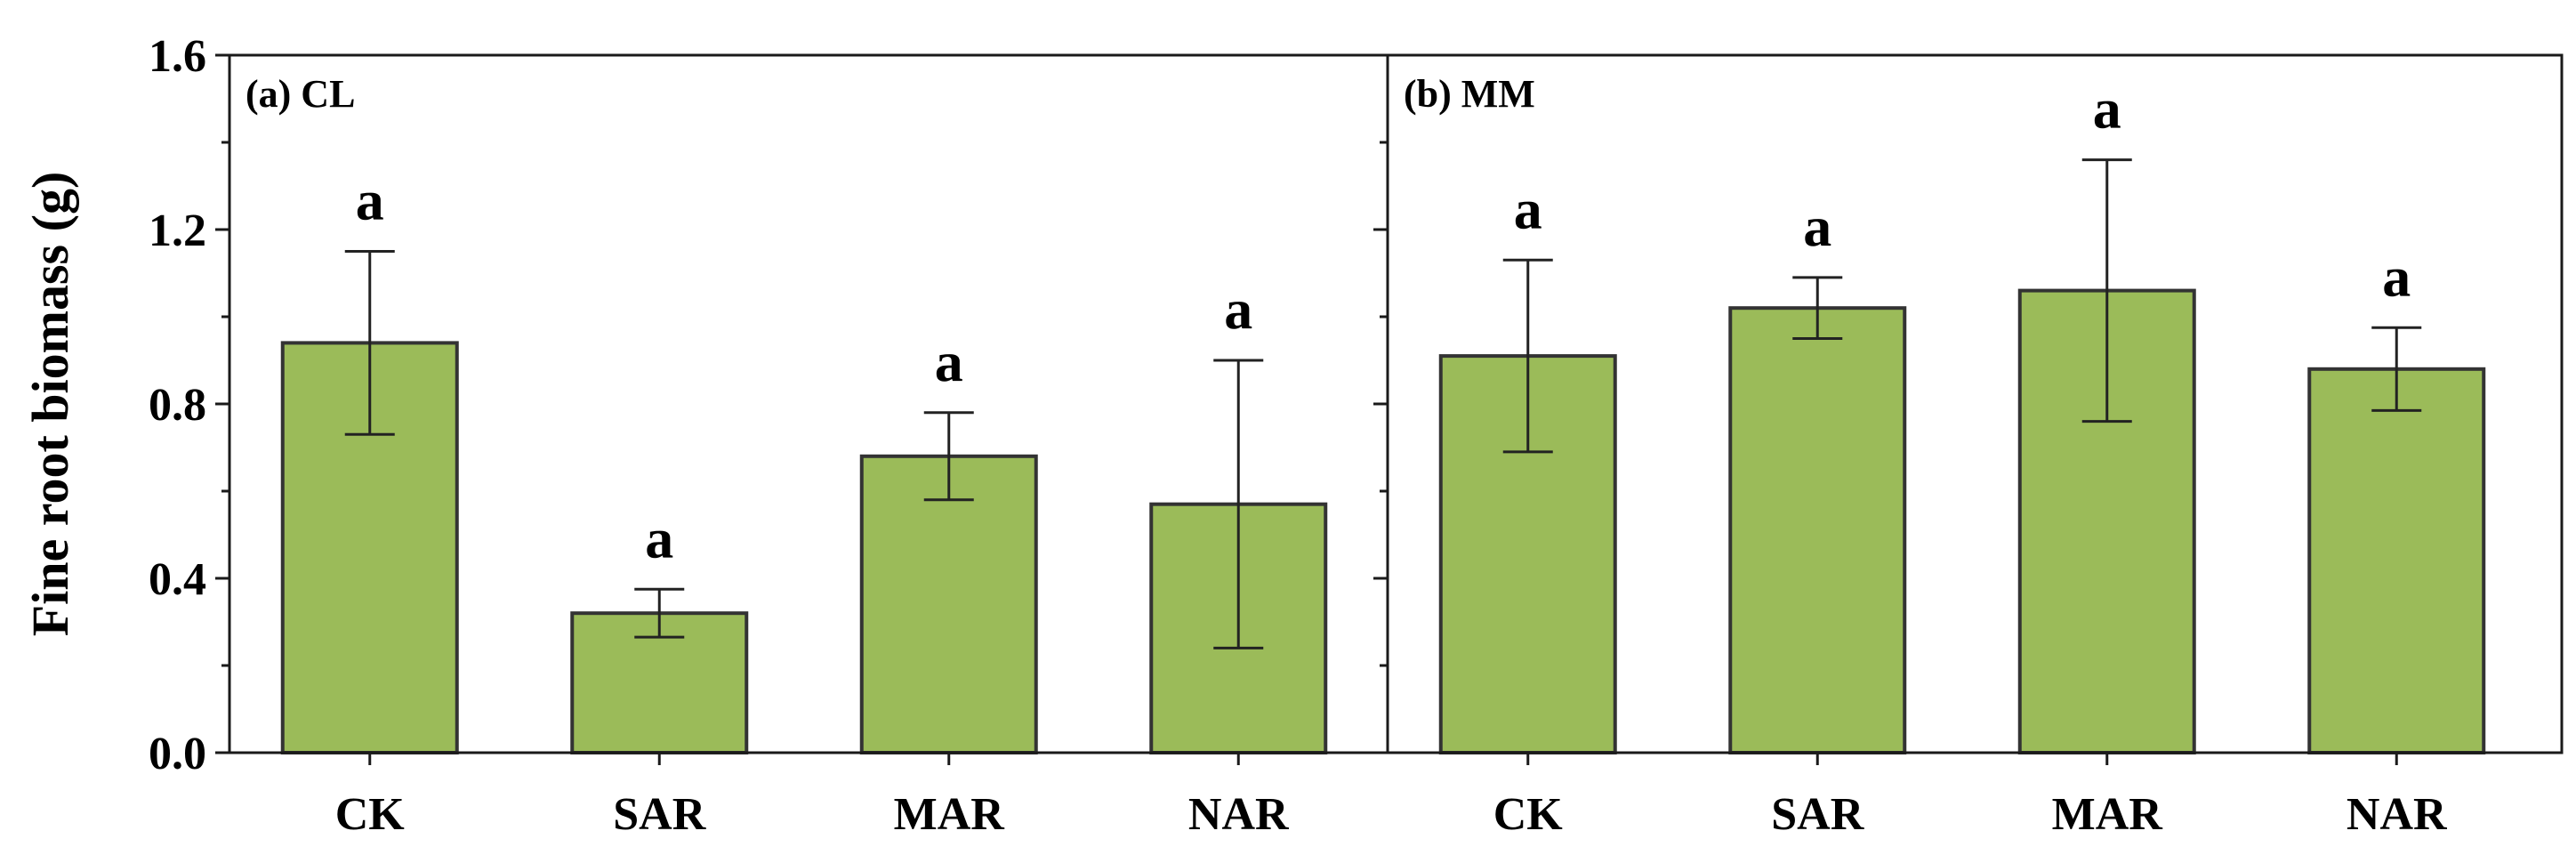  Describe the element at coordinates (1528, 209) in the screenshot. I see `significance-label-ck-panel-1: a` at that location.